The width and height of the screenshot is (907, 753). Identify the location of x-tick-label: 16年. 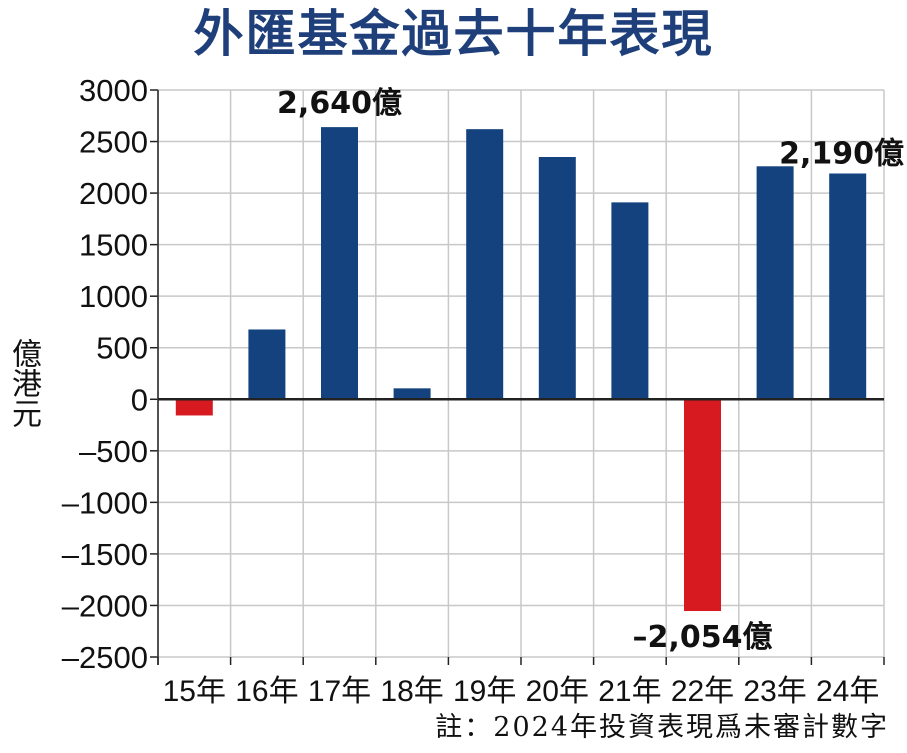
(266, 691).